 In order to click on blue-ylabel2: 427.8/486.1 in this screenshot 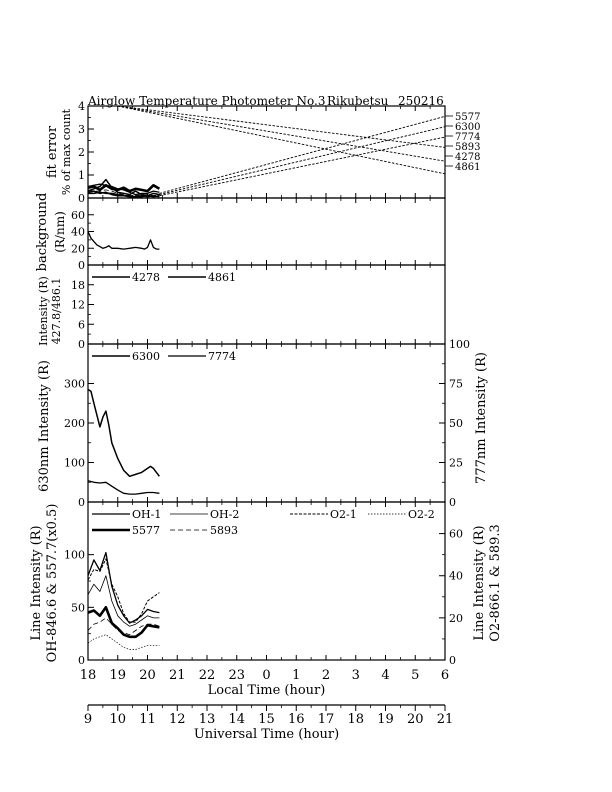, I will do `click(56, 311)`.